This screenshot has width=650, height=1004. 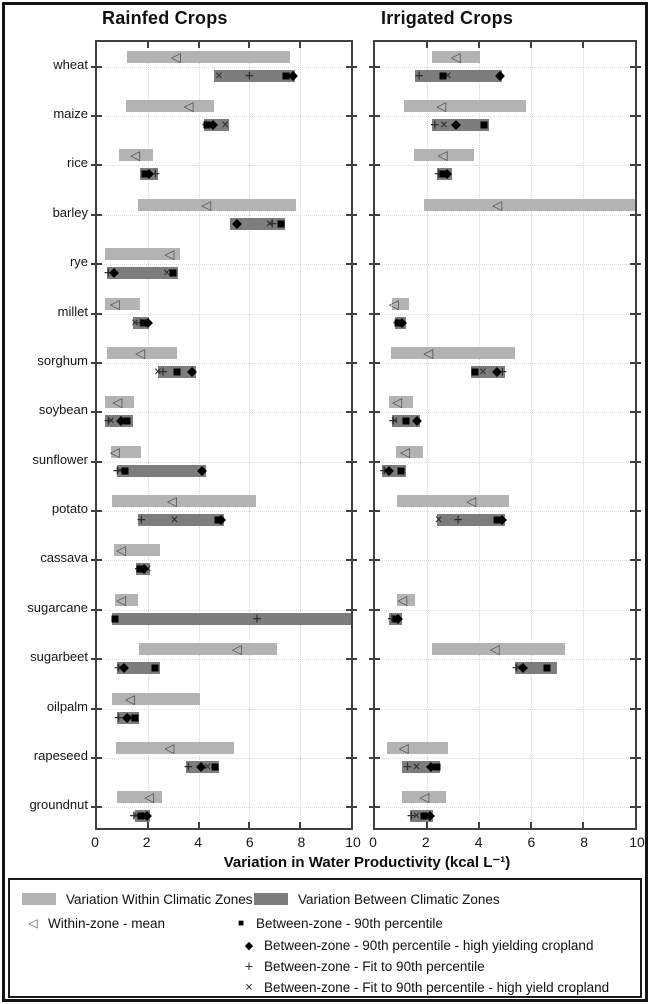 What do you see at coordinates (241, 923) in the screenshot?
I see `p90-square-icon: ■` at bounding box center [241, 923].